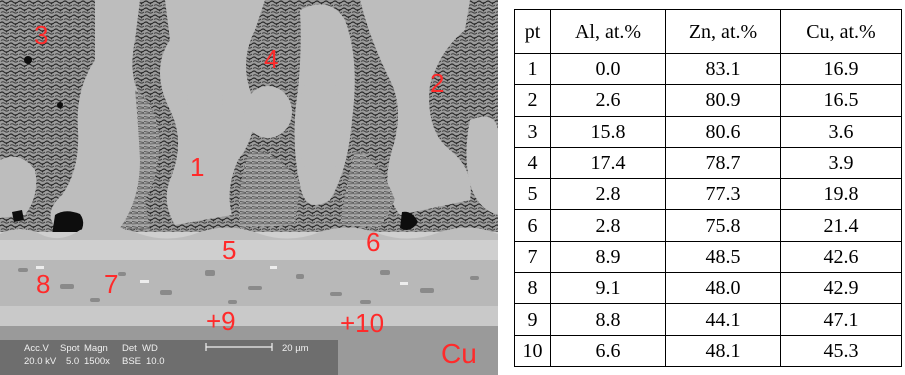 The width and height of the screenshot is (905, 375). Describe the element at coordinates (841, 163) in the screenshot. I see `cell-cu: 3.9` at that location.